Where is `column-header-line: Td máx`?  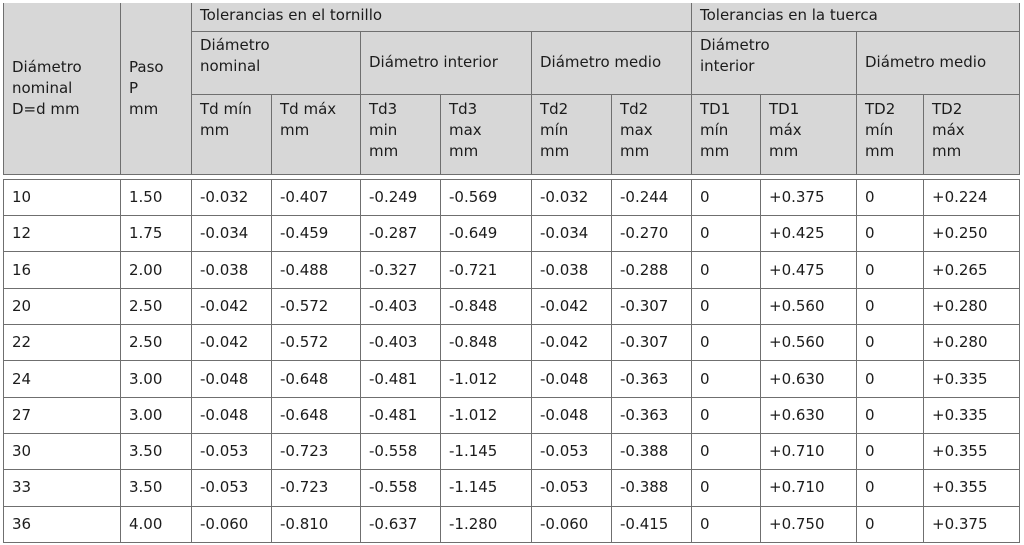
column-header-line: Td máx is located at coordinates (308, 108).